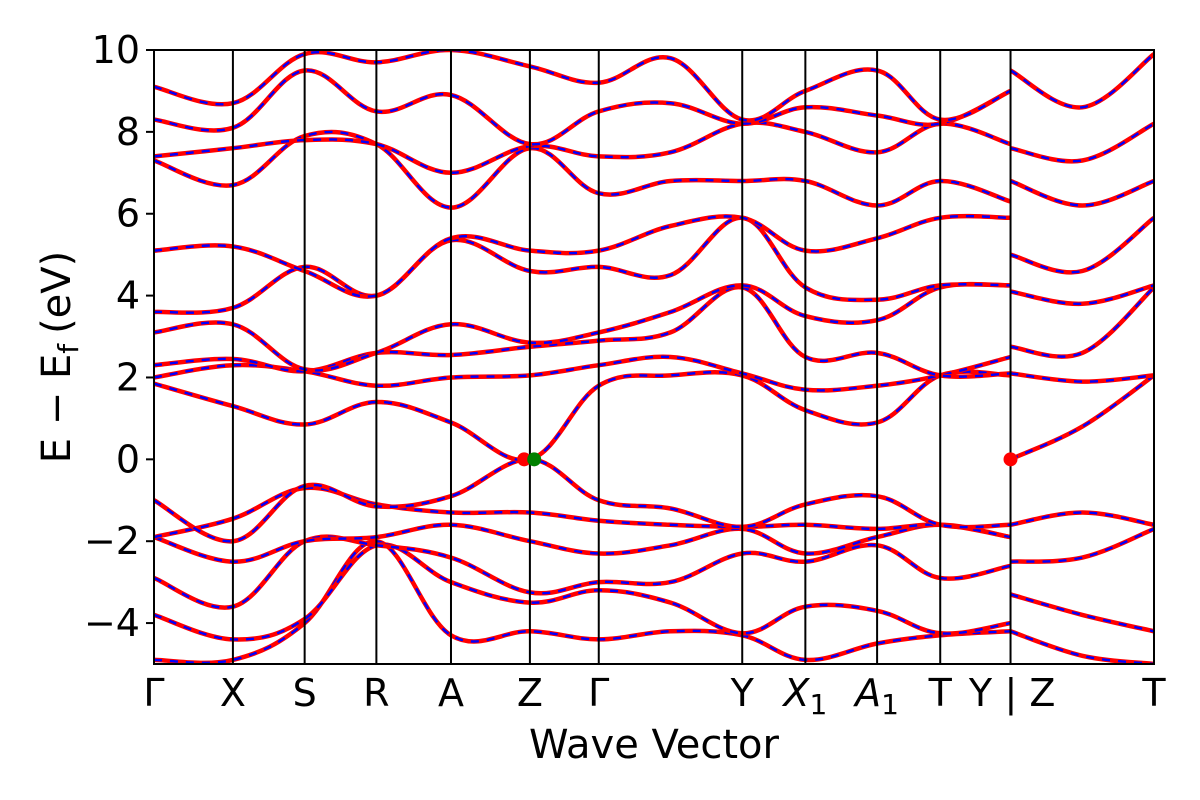 The width and height of the screenshot is (1200, 800). I want to click on y-tick-label-3: 2, so click(128, 377).